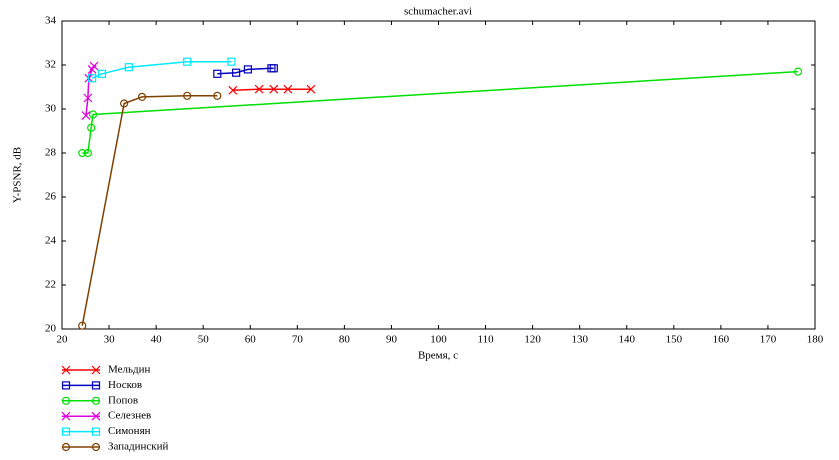 The width and height of the screenshot is (839, 460). What do you see at coordinates (815, 340) in the screenshot?
I see `x-tick-label: 180` at bounding box center [815, 340].